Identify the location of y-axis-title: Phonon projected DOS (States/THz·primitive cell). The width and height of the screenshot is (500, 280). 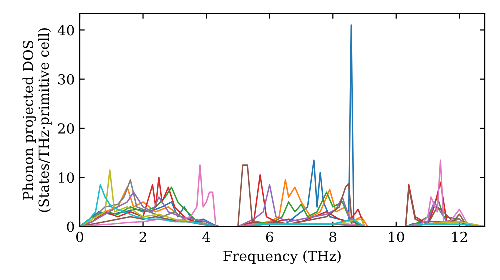
(37, 120).